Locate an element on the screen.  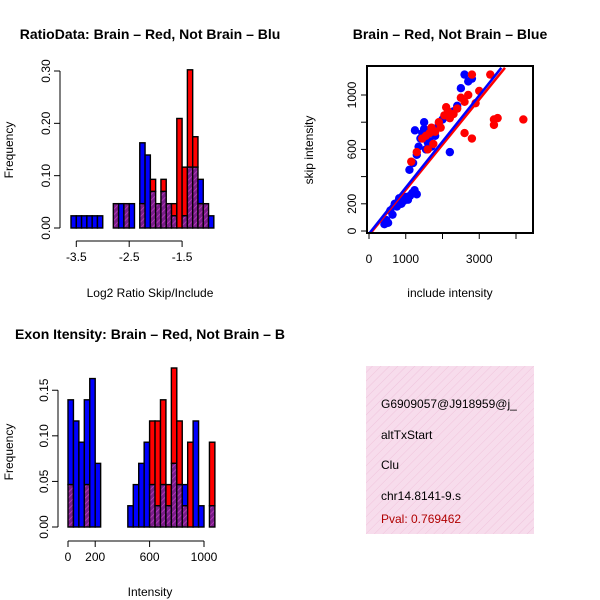
blue-fit-line is located at coordinates (435, 150).